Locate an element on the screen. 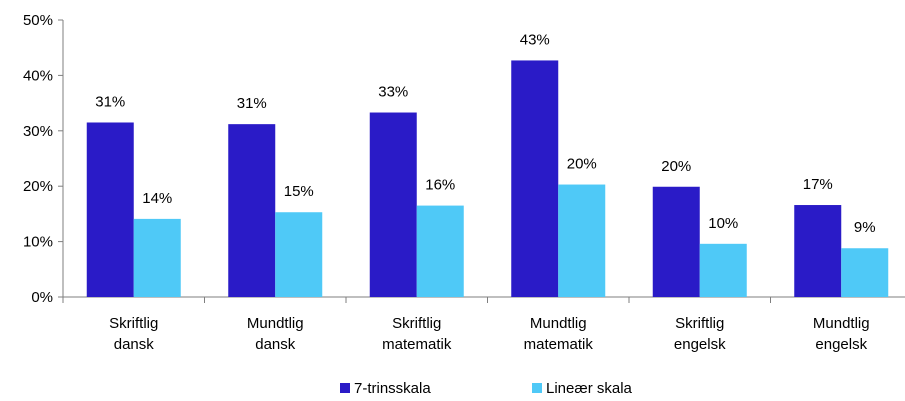  data-label: 14% is located at coordinates (157, 198).